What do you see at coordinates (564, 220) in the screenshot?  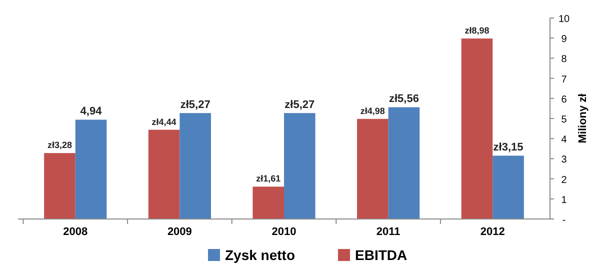 I see `y-tick-label: -` at bounding box center [564, 220].